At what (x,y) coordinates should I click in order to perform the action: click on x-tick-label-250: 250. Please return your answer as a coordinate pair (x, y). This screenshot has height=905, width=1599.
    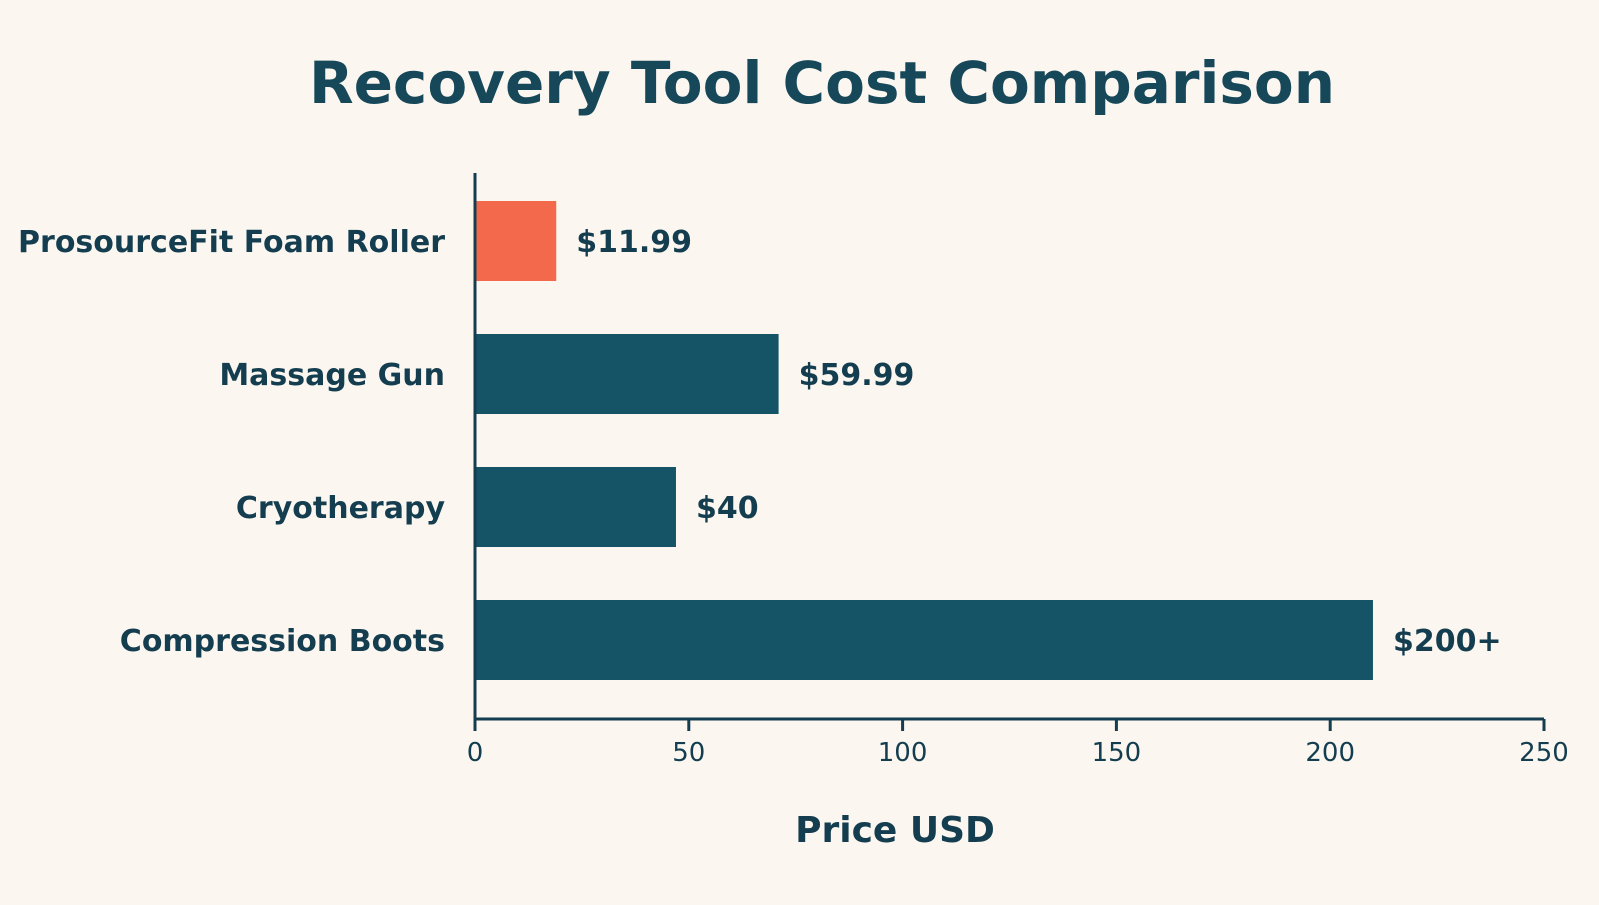
    Looking at the image, I should click on (1544, 753).